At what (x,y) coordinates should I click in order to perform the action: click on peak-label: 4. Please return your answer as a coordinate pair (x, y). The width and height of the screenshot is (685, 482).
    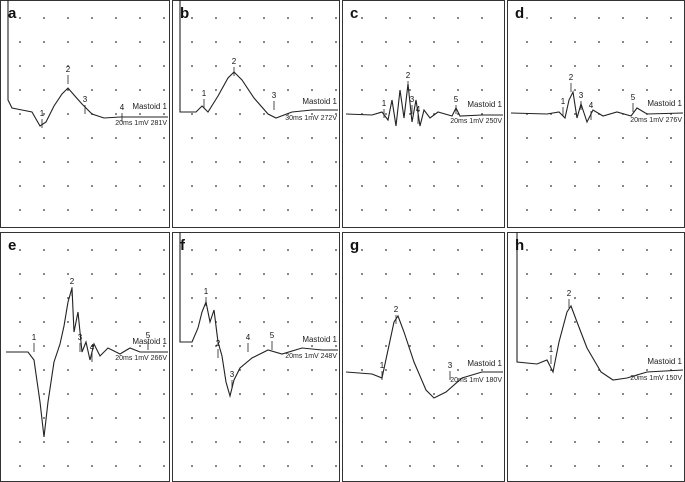
    Looking at the image, I should click on (248, 337).